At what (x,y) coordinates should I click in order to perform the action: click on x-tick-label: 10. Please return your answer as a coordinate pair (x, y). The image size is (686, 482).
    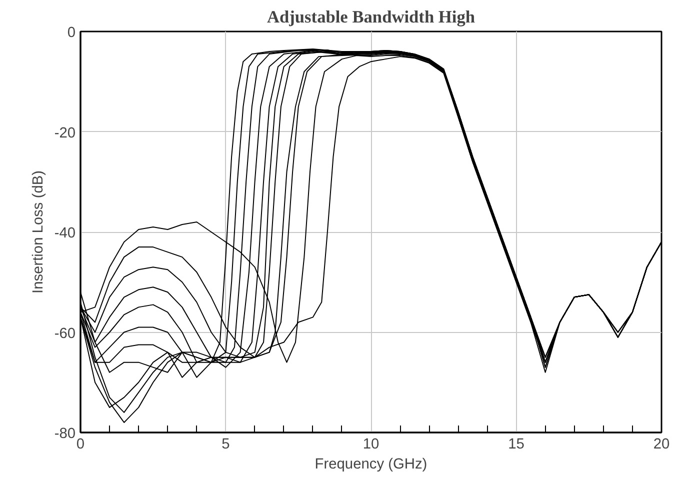
    Looking at the image, I should click on (371, 444).